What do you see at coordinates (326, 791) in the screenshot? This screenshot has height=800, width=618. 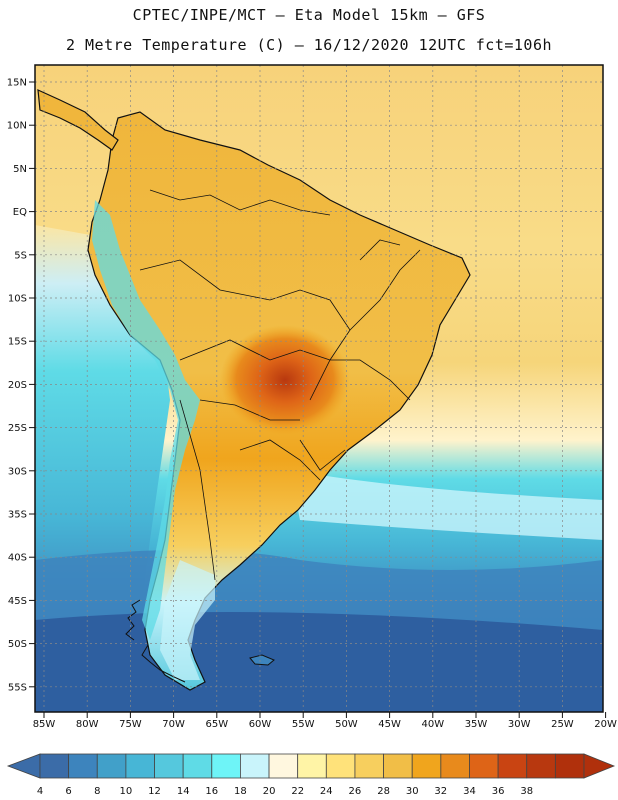 I see `colorbar-label: 24` at bounding box center [326, 791].